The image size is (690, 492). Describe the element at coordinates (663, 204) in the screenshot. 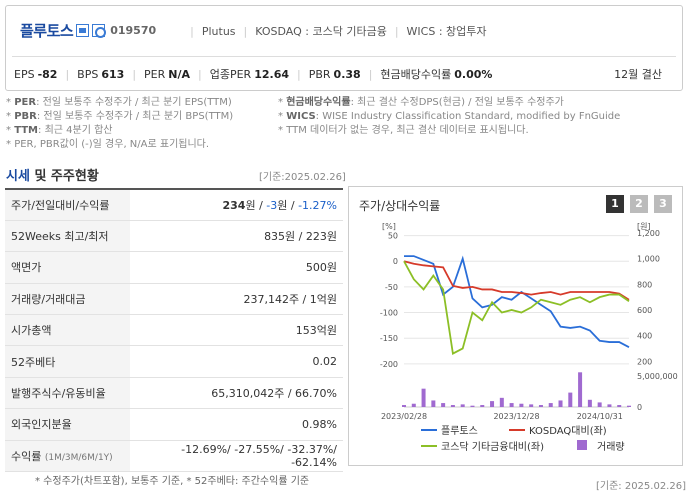

I see `chart-tab-3: 3` at that location.